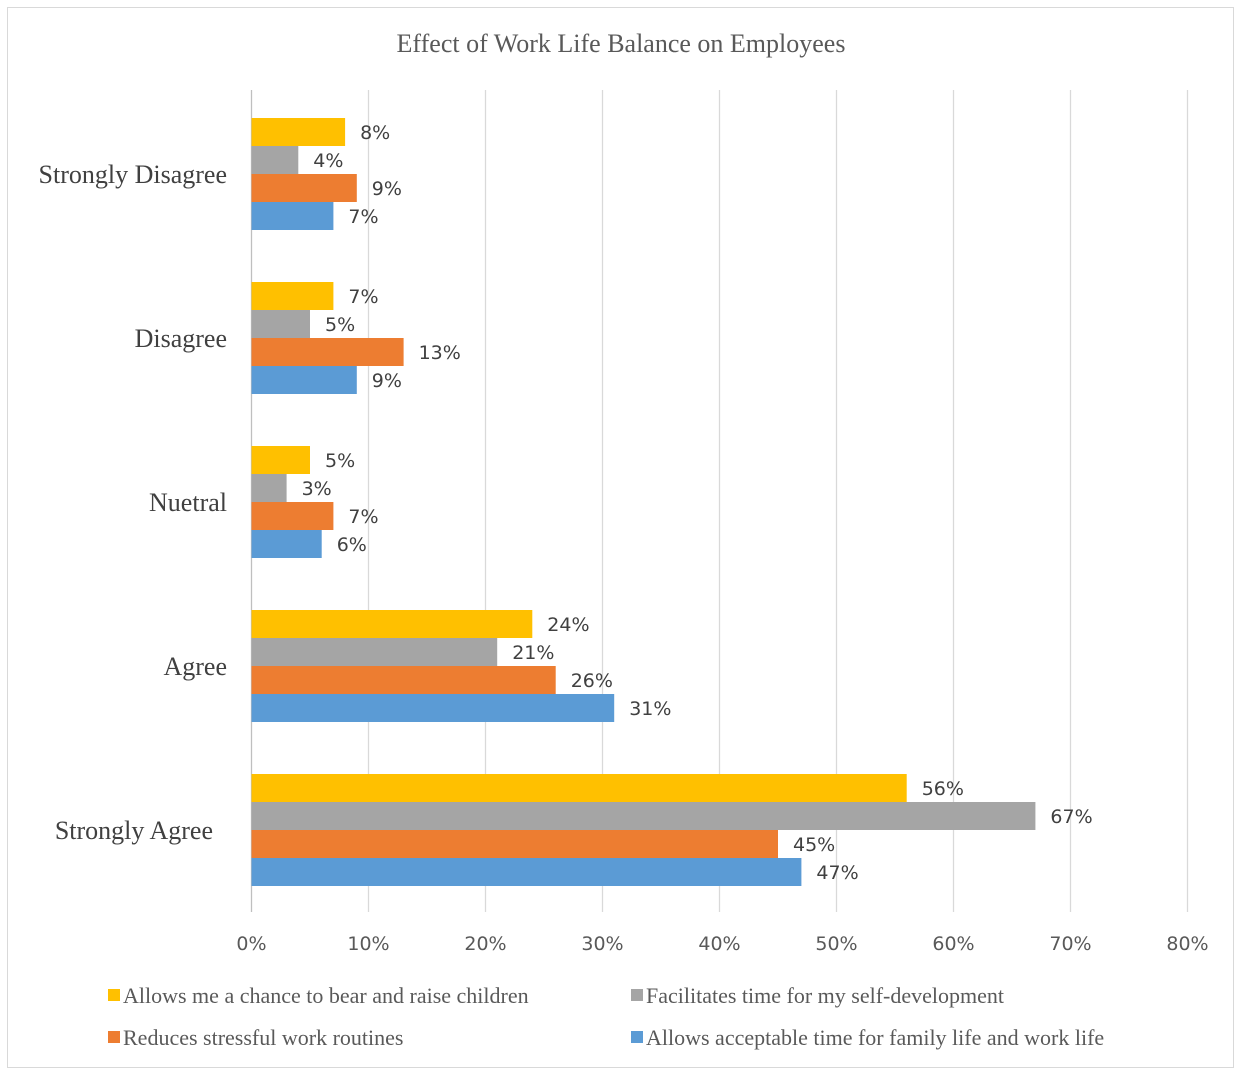 The width and height of the screenshot is (1234, 1068). I want to click on data-label: 45%, so click(814, 845).